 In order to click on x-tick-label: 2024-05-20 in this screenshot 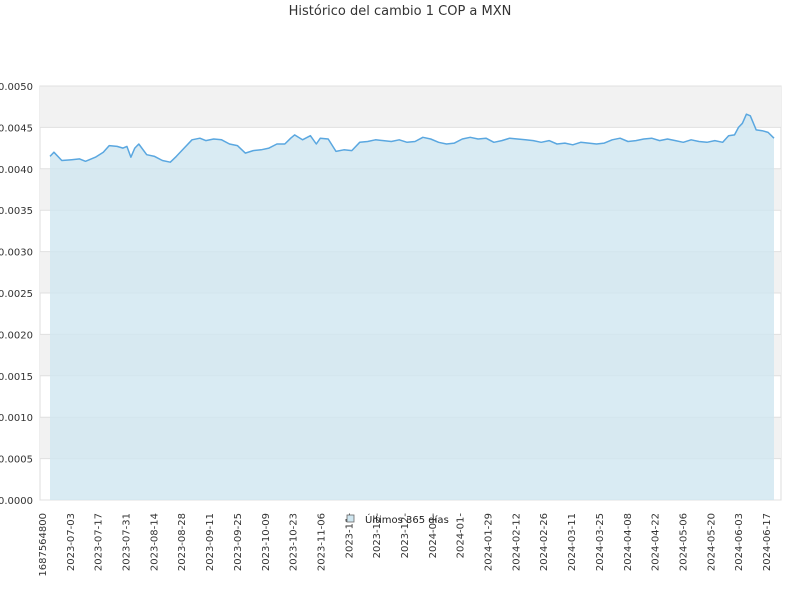, I will do `click(711, 542)`.